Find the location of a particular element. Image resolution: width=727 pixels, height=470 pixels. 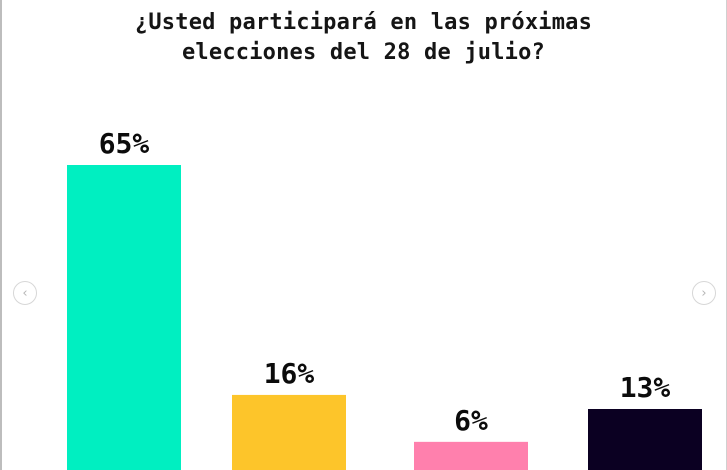

left-frame-border is located at coordinates (1, 235).